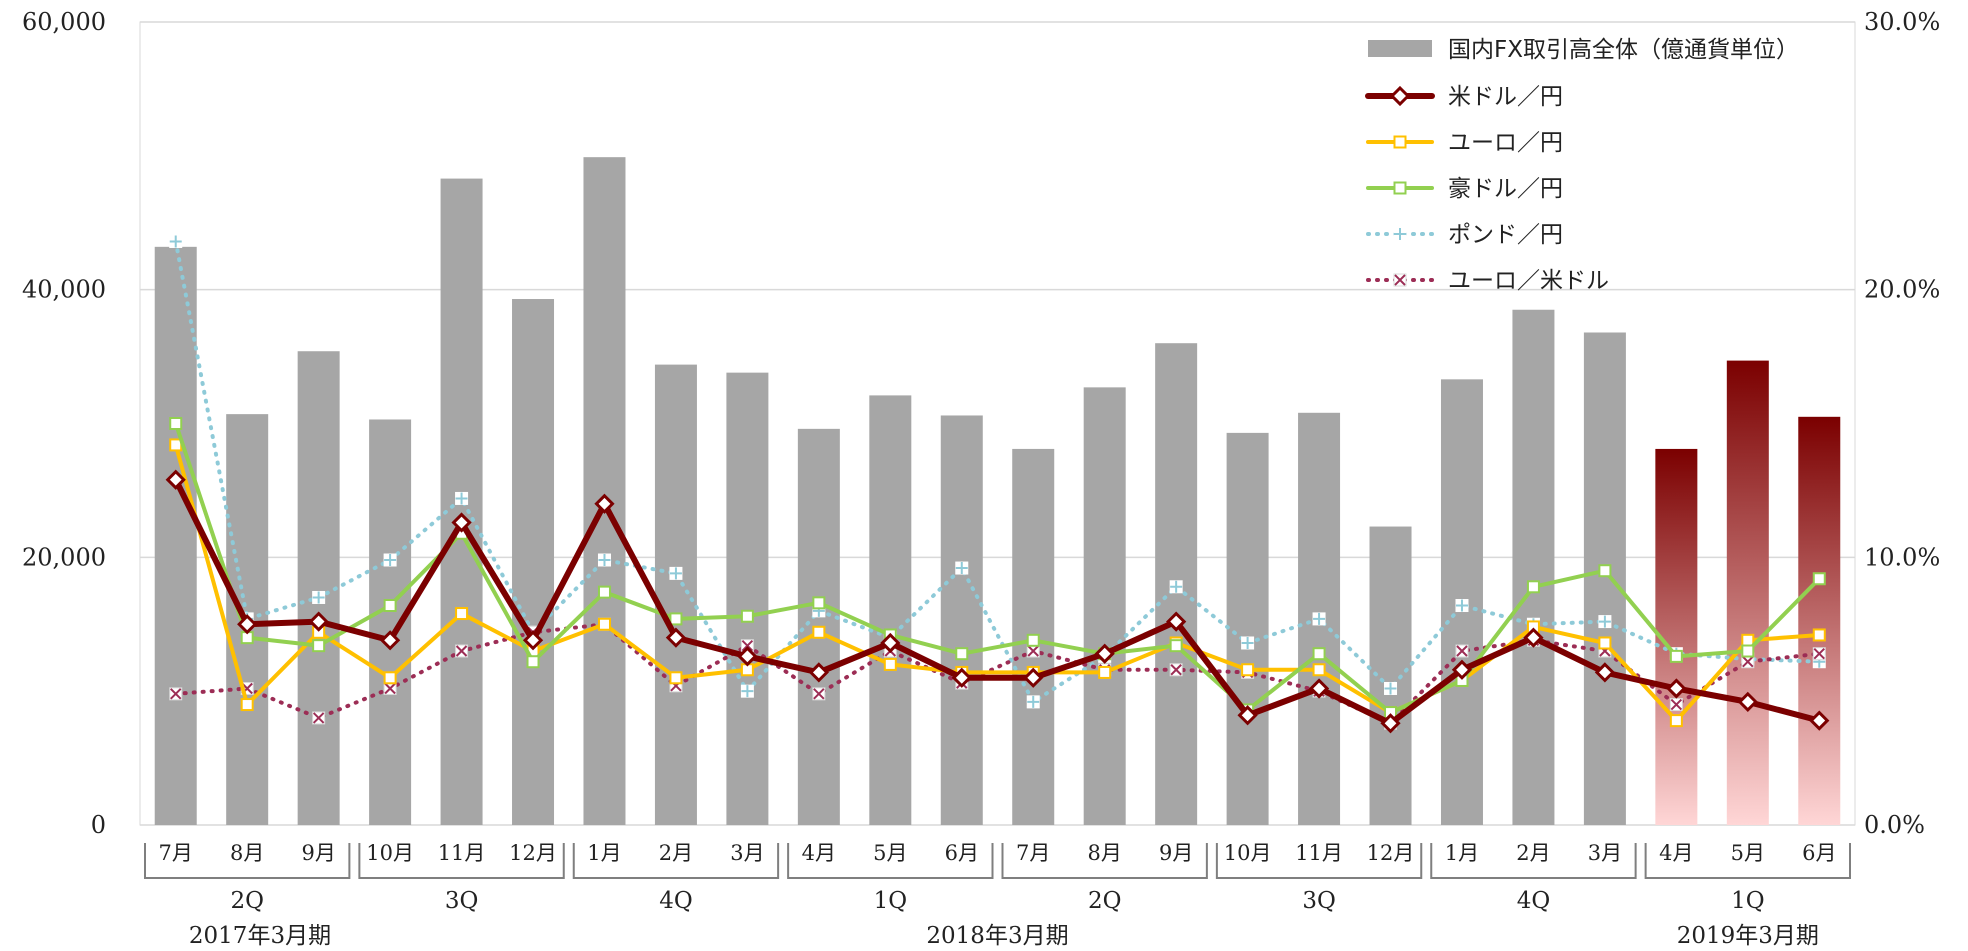  What do you see at coordinates (997, 878) in the screenshot?
I see `quarter-groups: 2Q 3Q 4Q 1Q 2Q 3Q 4Q 1Q` at bounding box center [997, 878].